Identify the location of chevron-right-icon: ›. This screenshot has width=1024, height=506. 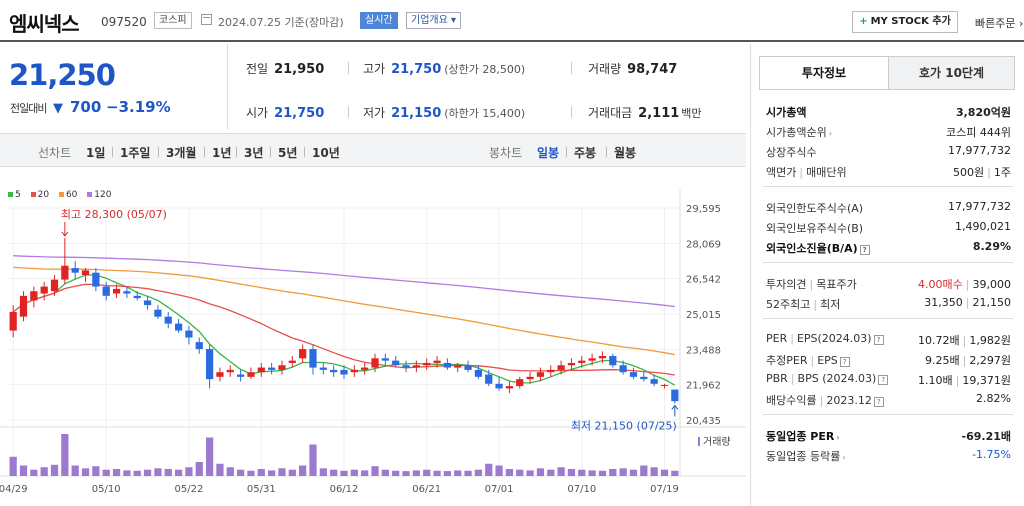
(844, 457).